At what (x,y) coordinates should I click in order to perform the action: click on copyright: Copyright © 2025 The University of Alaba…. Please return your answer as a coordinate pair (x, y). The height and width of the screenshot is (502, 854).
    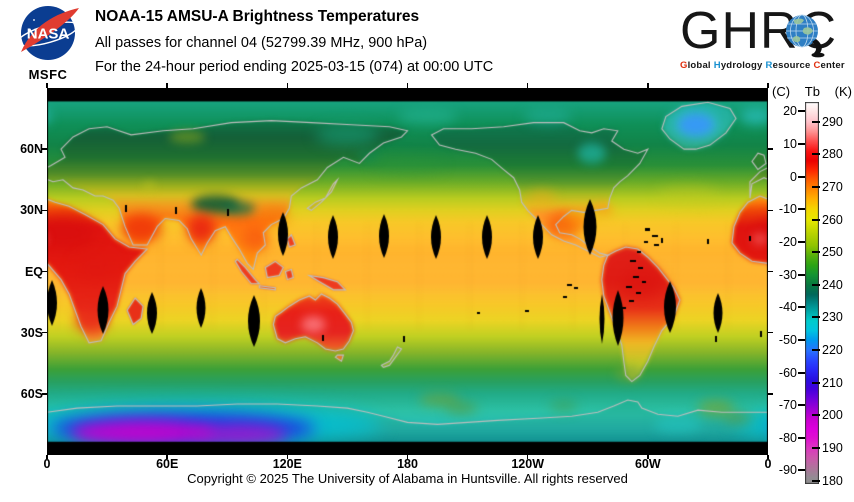
    Looking at the image, I should click on (407, 478).